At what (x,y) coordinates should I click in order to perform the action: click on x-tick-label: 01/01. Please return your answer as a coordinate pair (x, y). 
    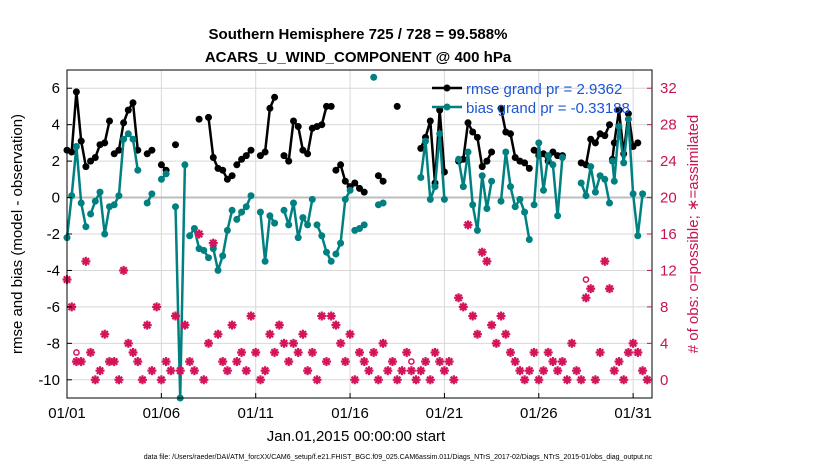
    Looking at the image, I should click on (67, 413).